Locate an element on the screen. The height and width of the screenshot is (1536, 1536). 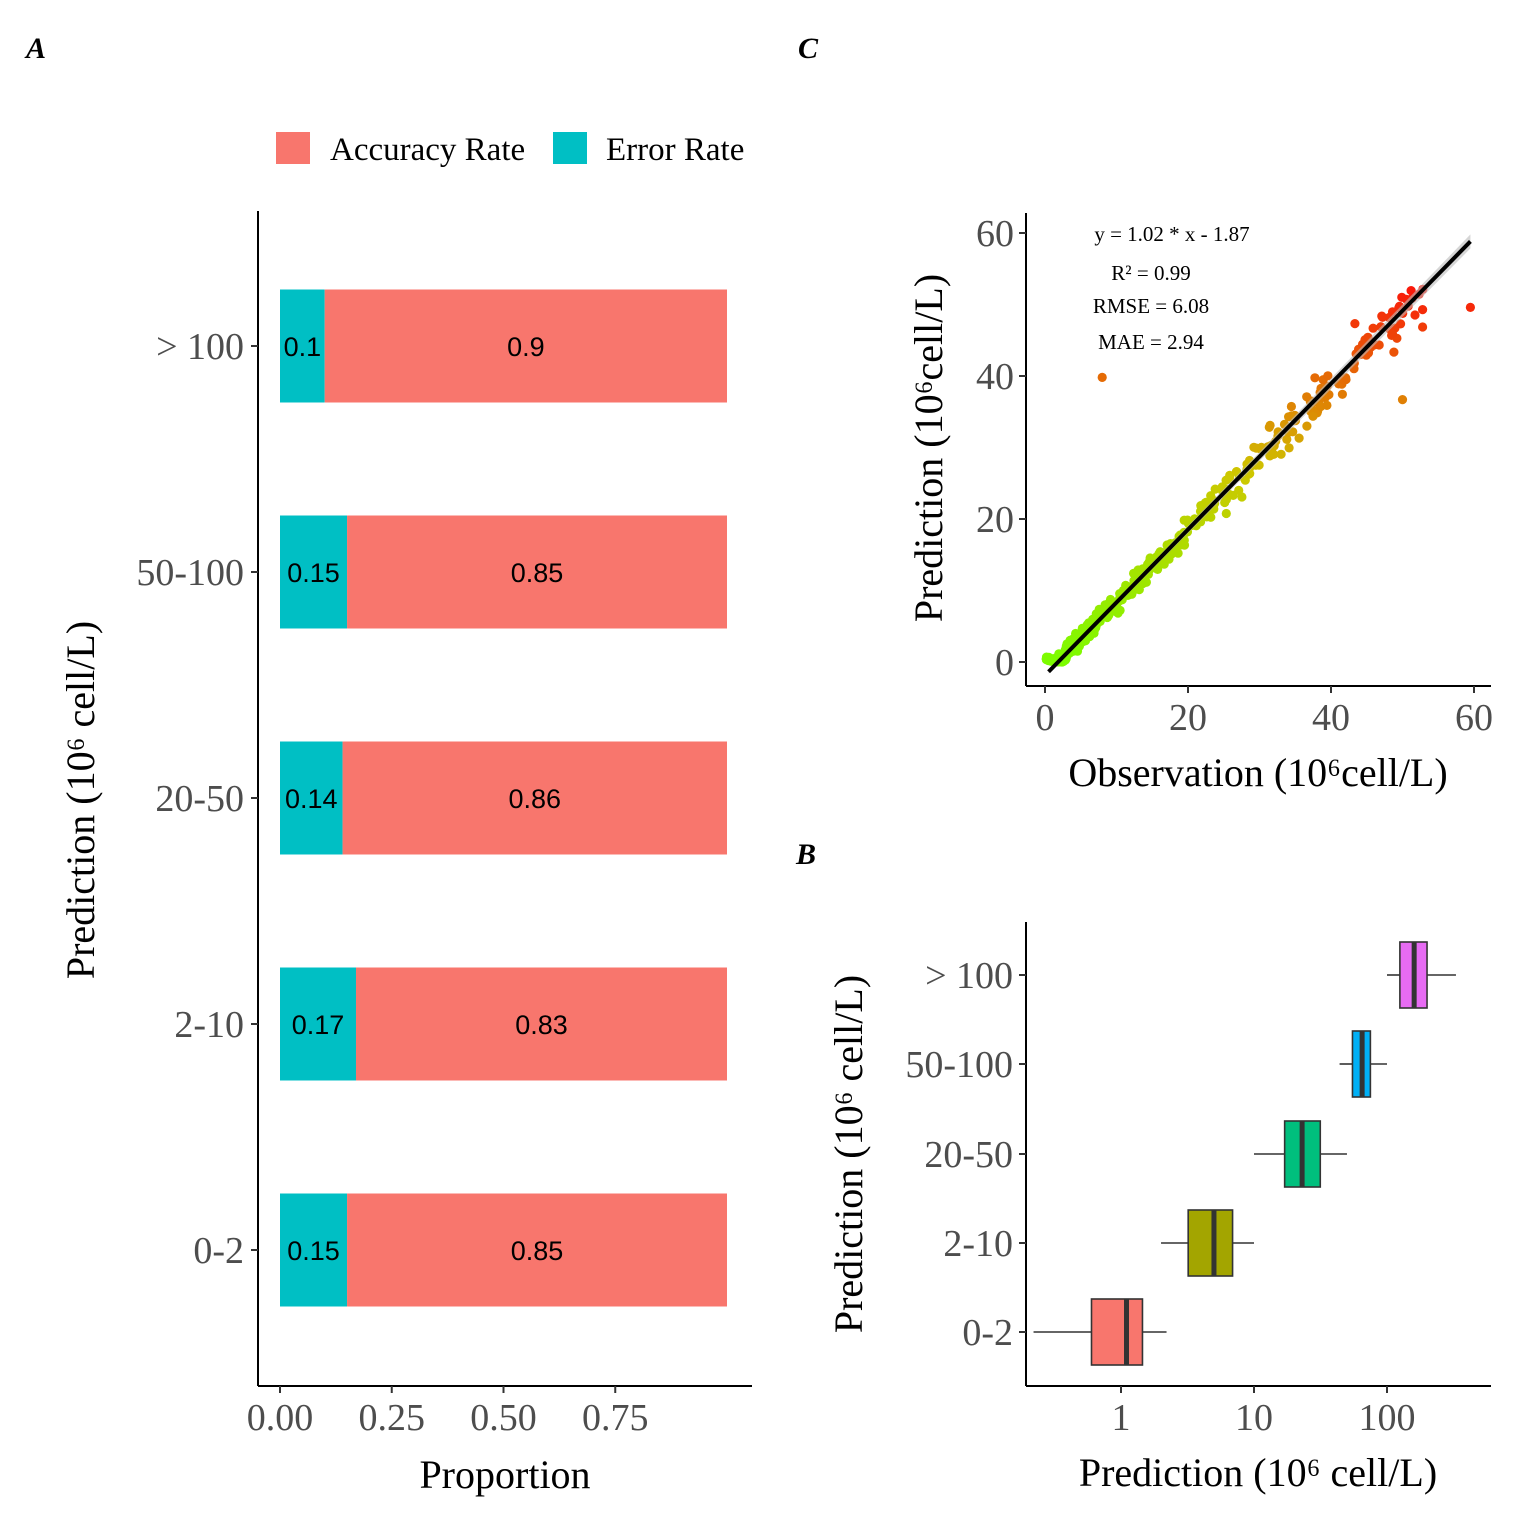
panel-letter-a: A is located at coordinates (35, 48).